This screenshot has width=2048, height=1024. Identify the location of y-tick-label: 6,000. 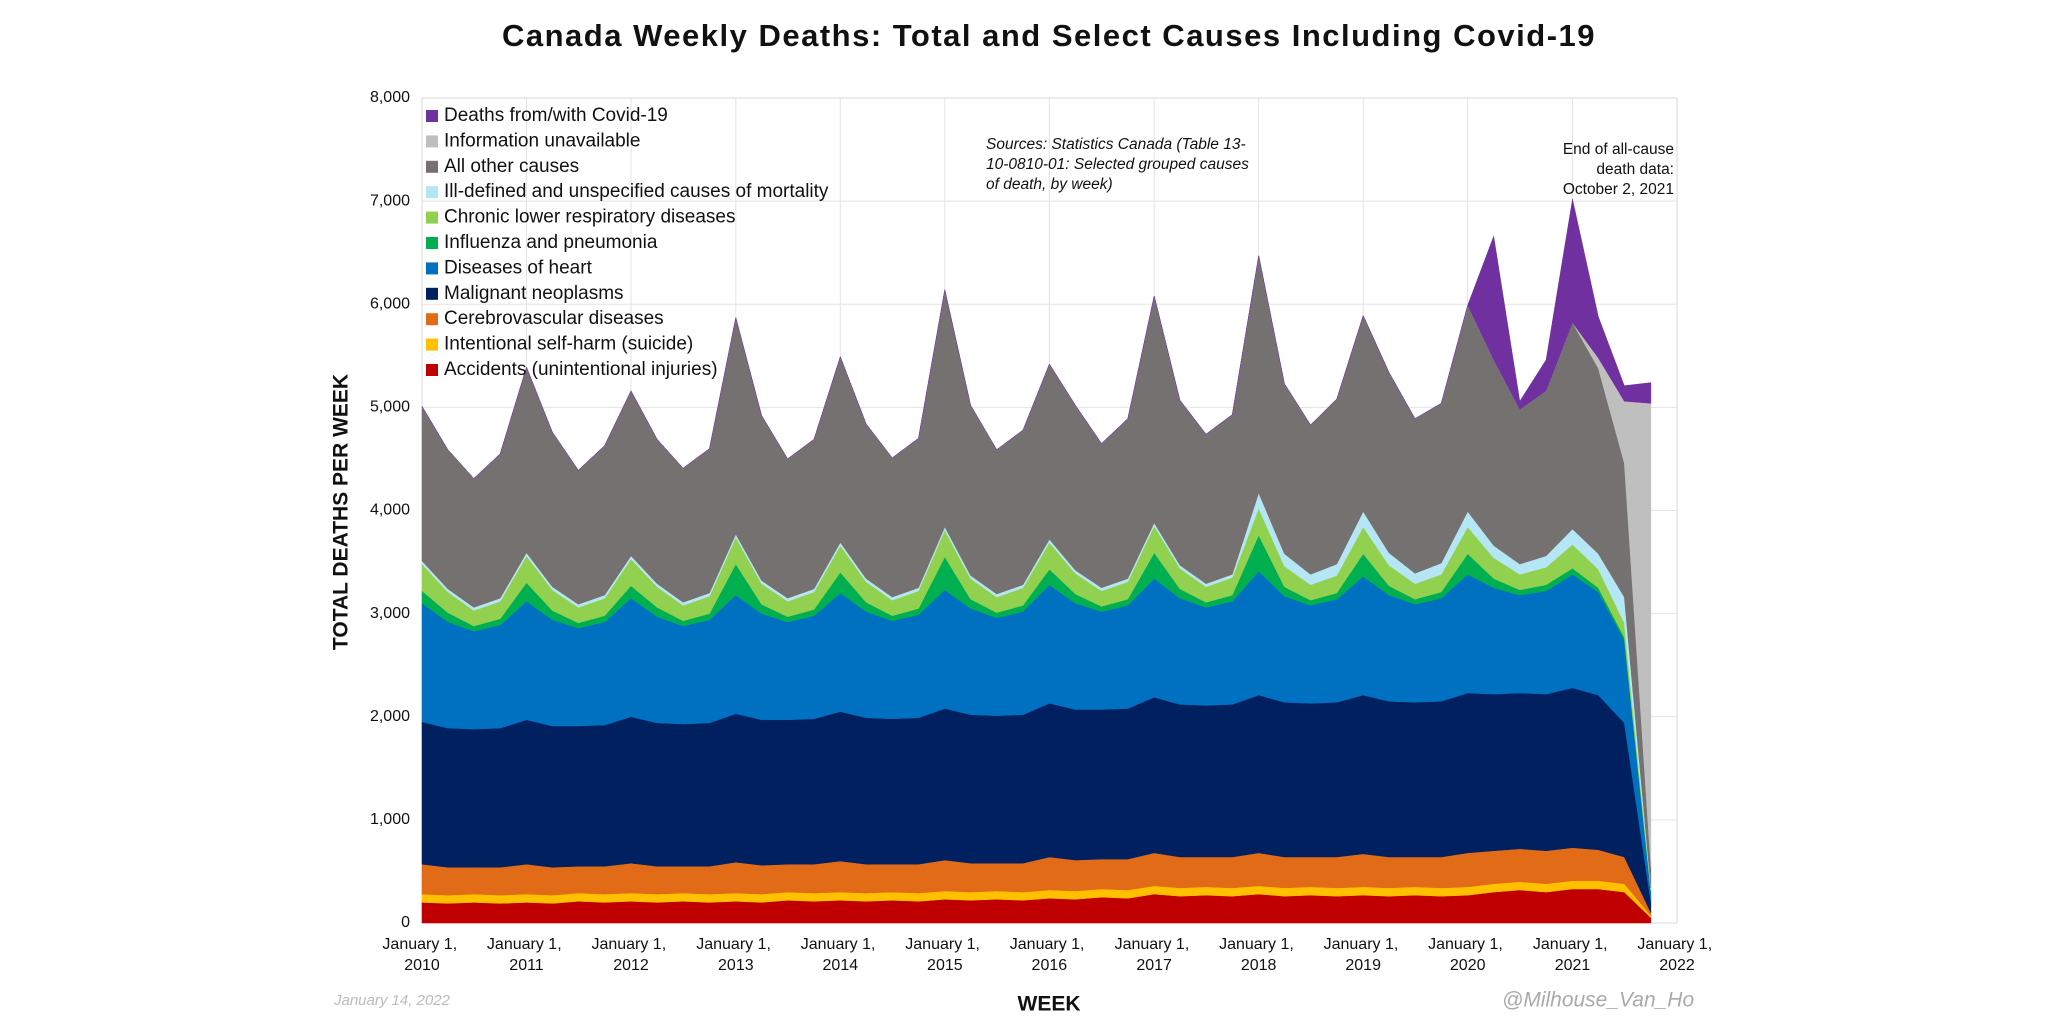
(390, 303).